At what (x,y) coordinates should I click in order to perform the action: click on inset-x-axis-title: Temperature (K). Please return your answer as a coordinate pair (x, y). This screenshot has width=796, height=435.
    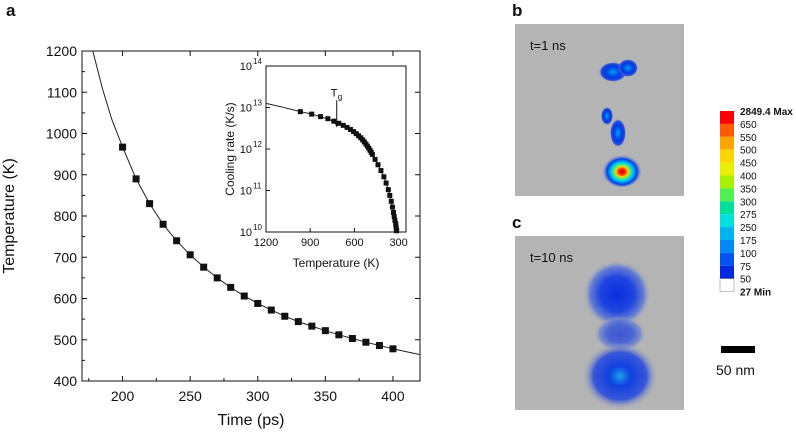
    Looking at the image, I should click on (336, 263).